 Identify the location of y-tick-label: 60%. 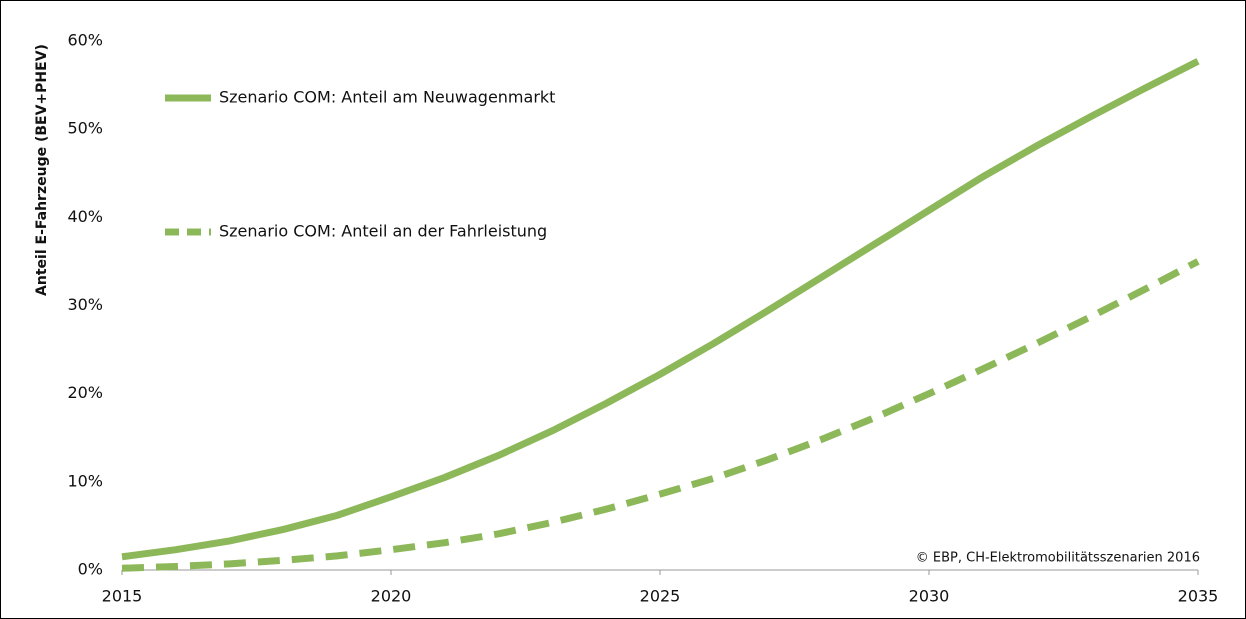
(85, 40).